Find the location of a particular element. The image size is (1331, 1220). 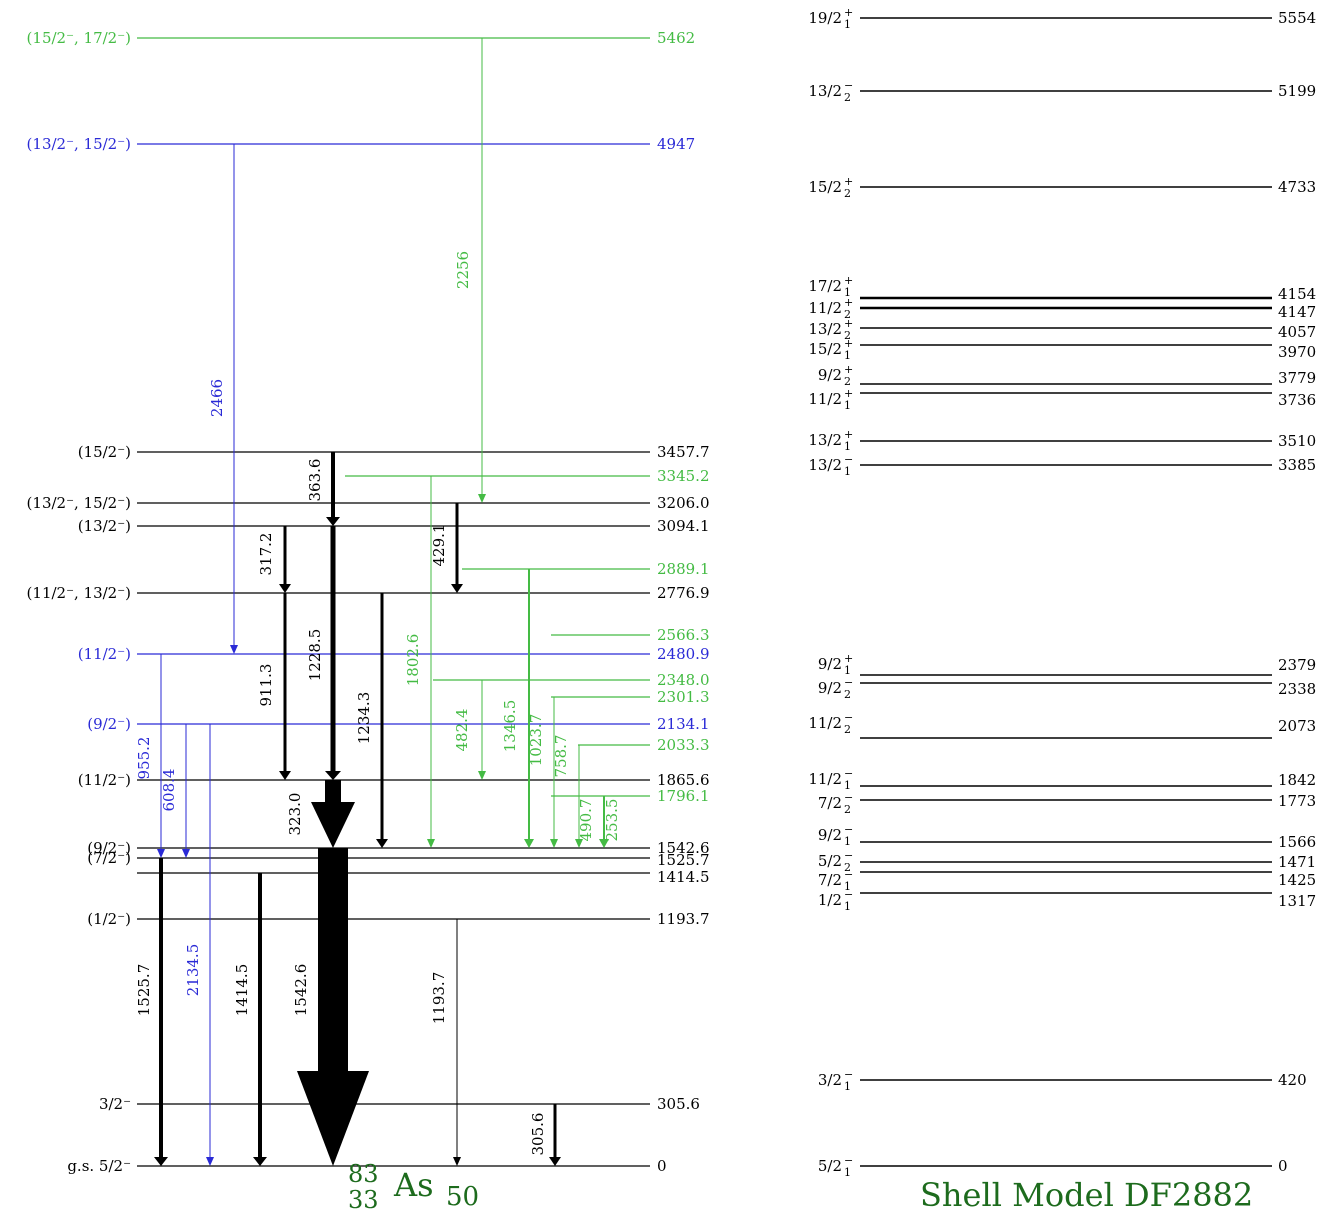

transition-energy-label: 429.1 is located at coordinates (439, 545).